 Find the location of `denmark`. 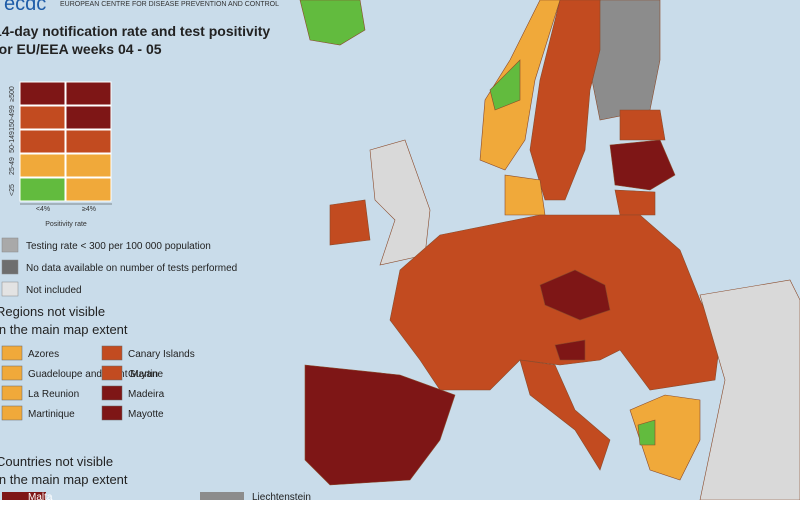

denmark is located at coordinates (525, 195).